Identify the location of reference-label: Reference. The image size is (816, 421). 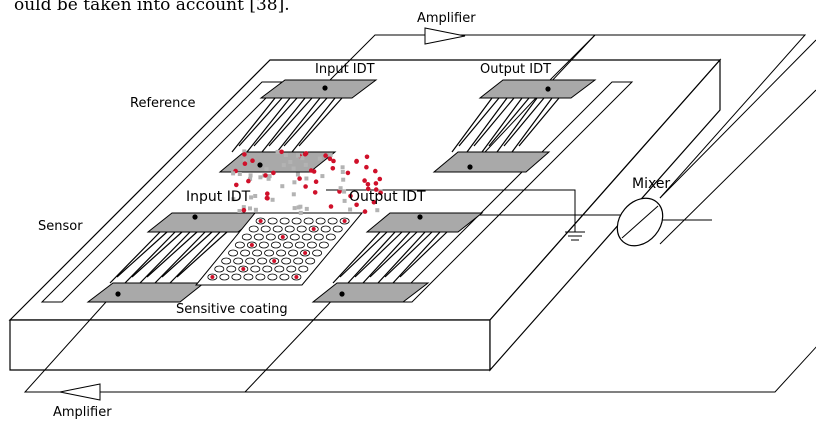
(162, 103).